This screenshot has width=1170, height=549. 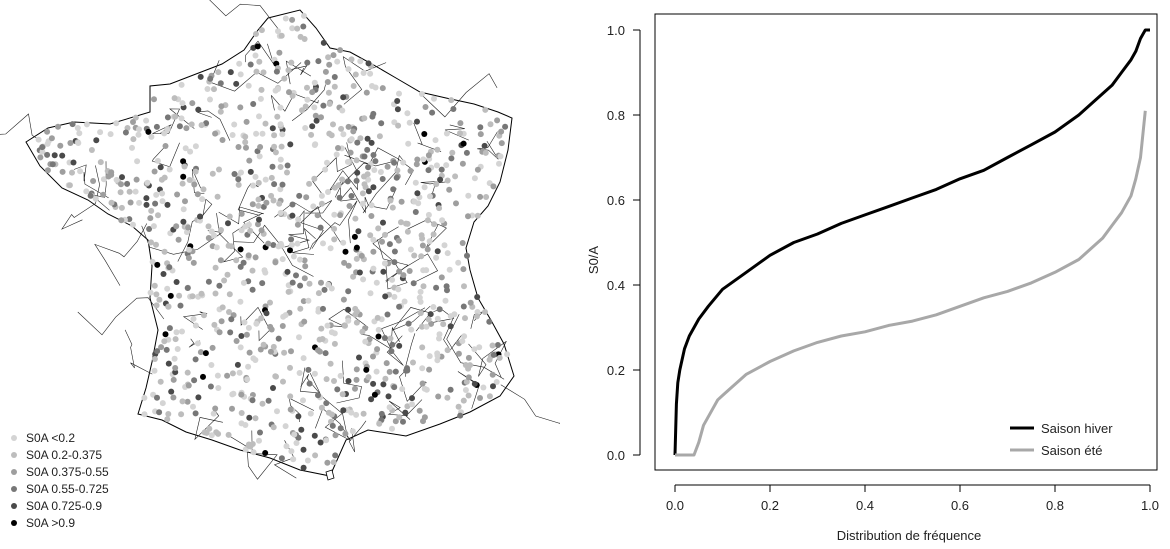 I want to click on x-tick-label: 0.0, so click(x=675, y=505).